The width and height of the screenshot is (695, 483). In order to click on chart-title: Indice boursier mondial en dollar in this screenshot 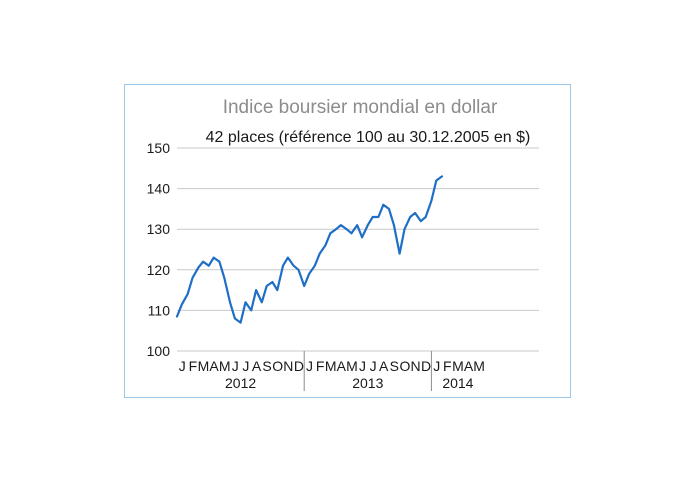, I will do `click(360, 107)`.